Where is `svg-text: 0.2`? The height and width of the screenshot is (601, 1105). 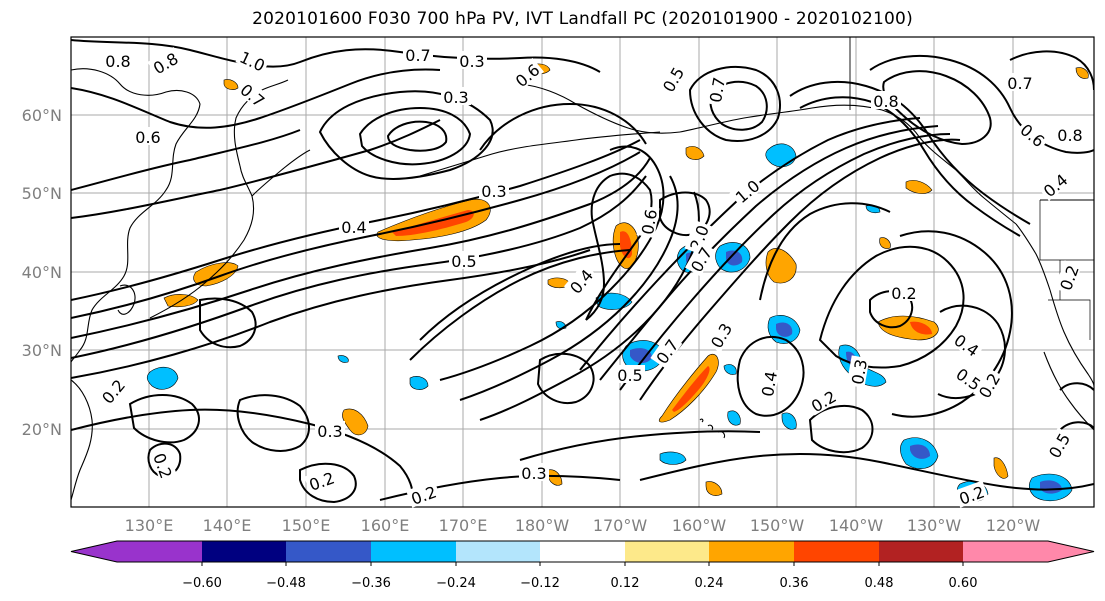
svg-text: 0.2 is located at coordinates (903, 293).